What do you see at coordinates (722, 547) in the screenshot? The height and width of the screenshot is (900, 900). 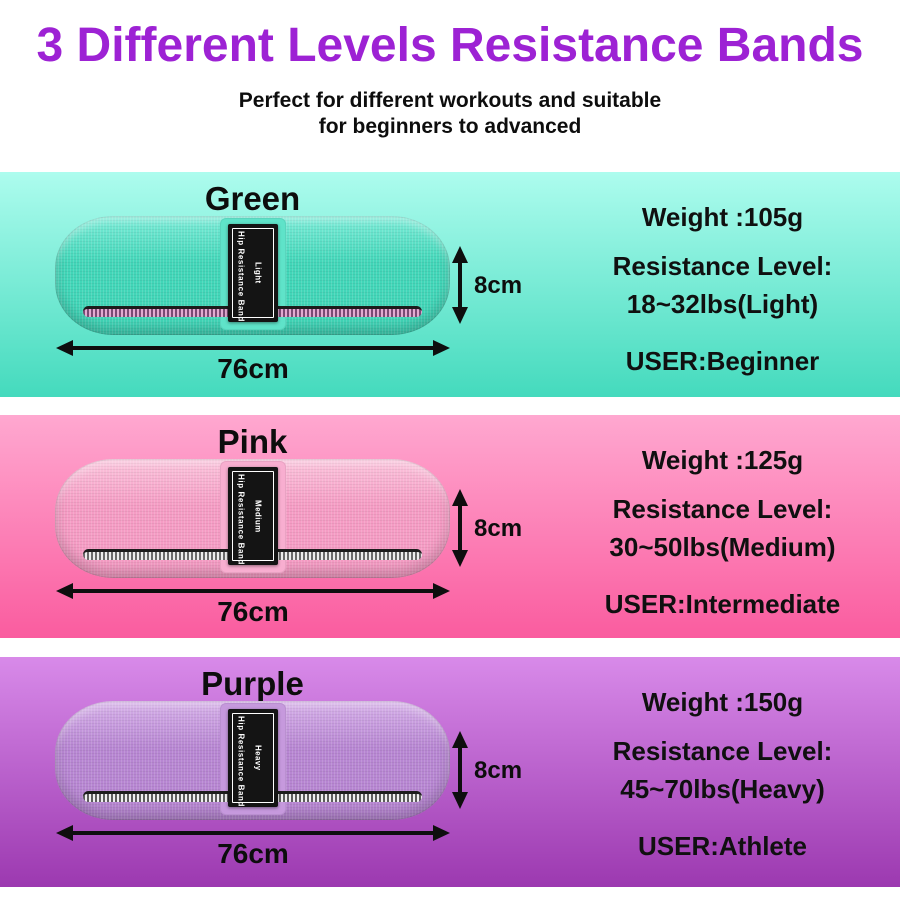 I see `resistance-level-value: 30~50lbs(Medium)` at bounding box center [722, 547].